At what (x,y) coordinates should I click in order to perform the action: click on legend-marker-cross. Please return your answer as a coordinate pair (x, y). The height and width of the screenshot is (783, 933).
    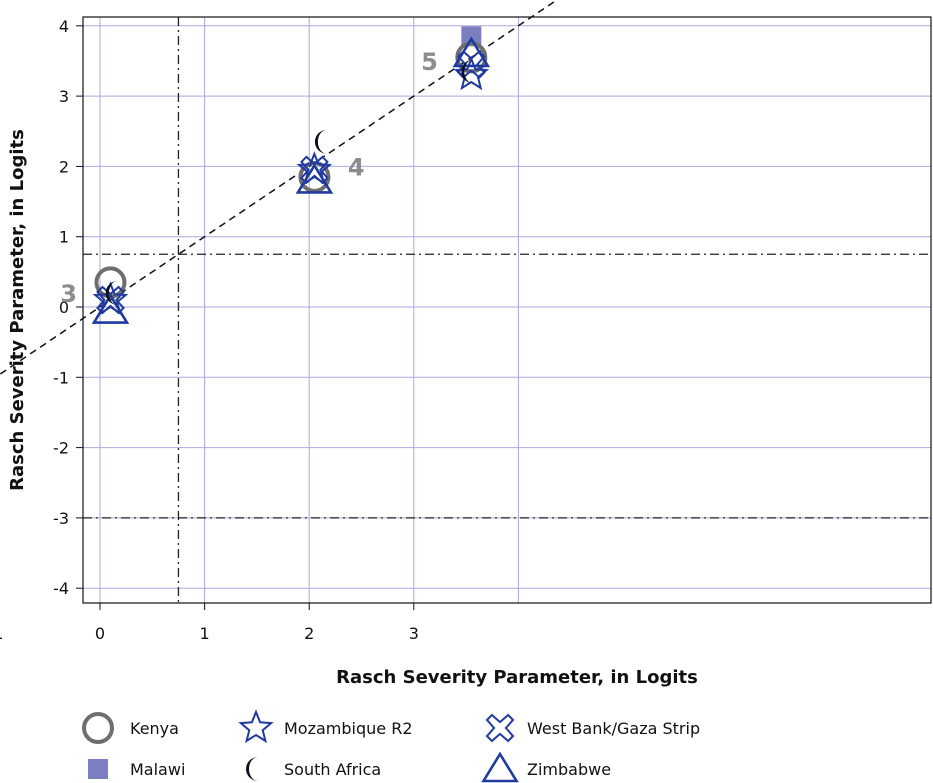
    Looking at the image, I should click on (500, 728).